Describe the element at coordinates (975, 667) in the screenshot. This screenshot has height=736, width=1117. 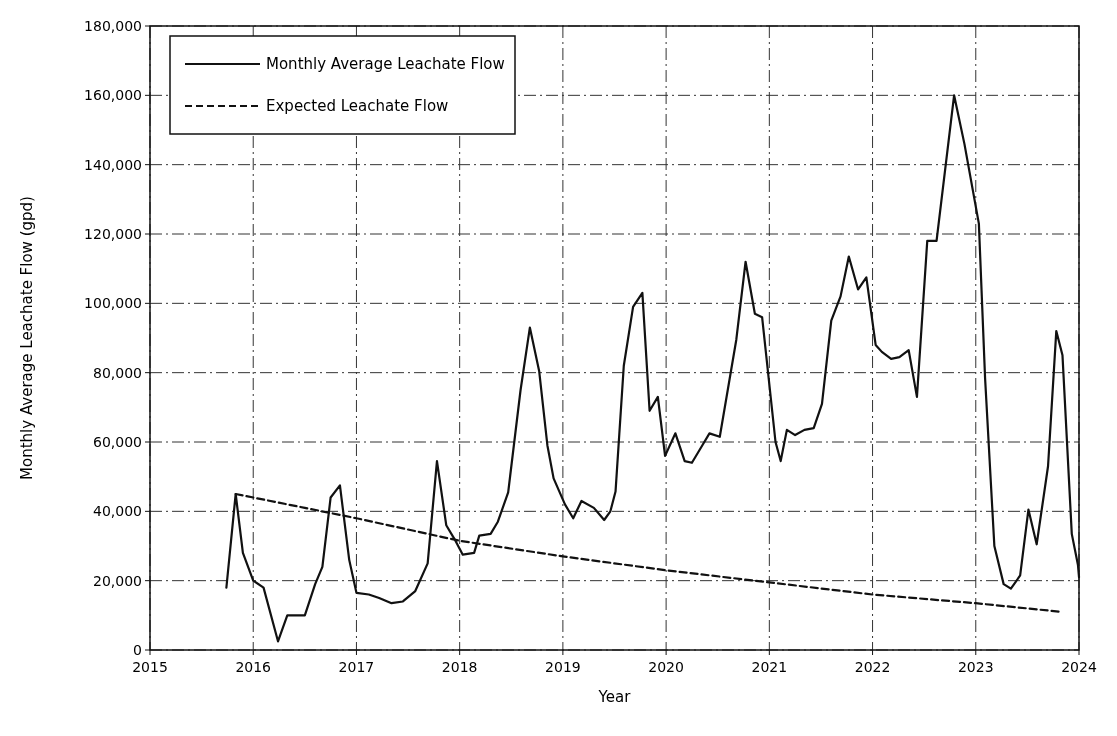
I see `x-tick-label: 2023` at that location.